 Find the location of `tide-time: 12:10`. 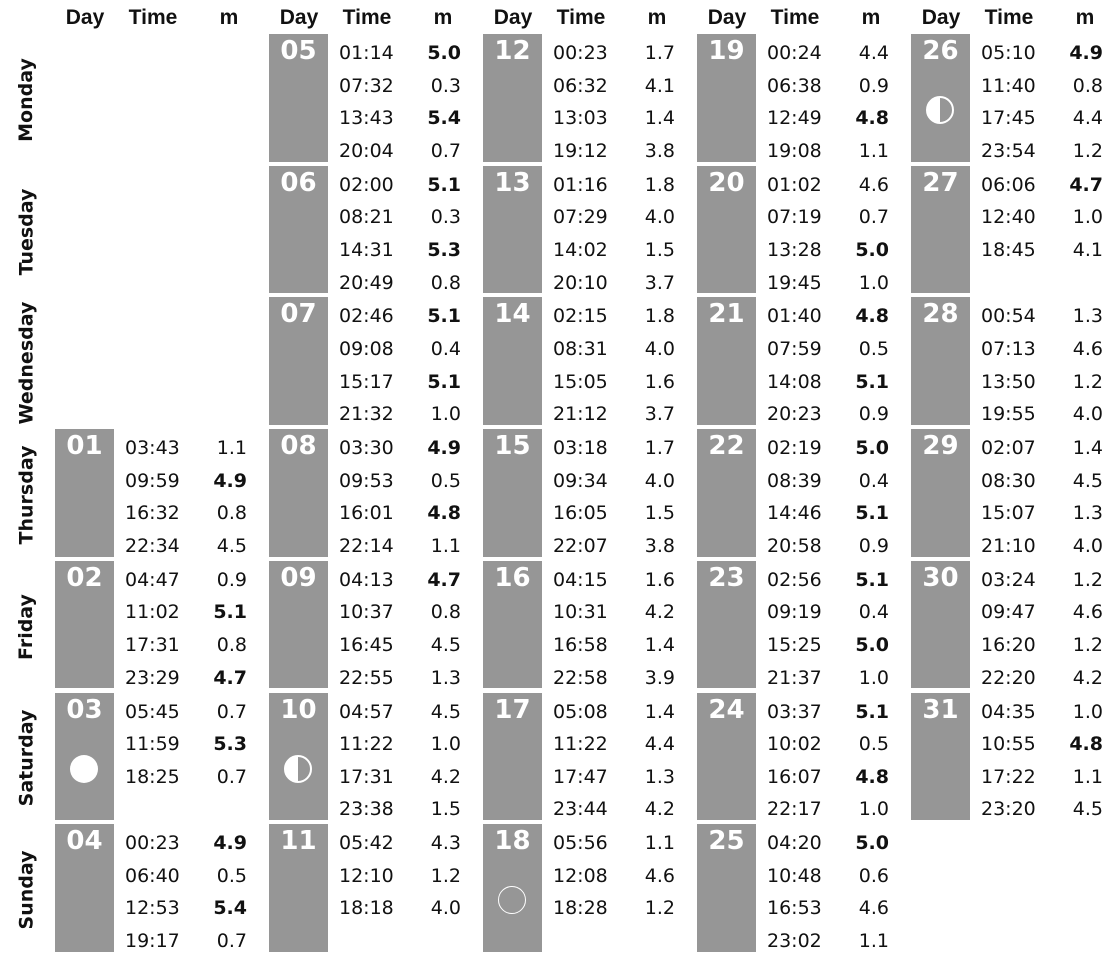

tide-time: 12:10 is located at coordinates (366, 875).